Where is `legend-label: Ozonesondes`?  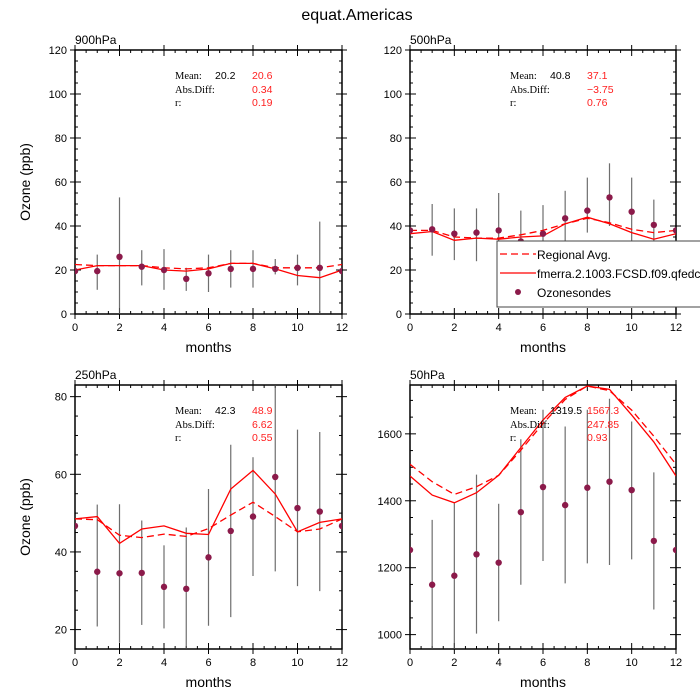 legend-label: Ozonesondes is located at coordinates (574, 293).